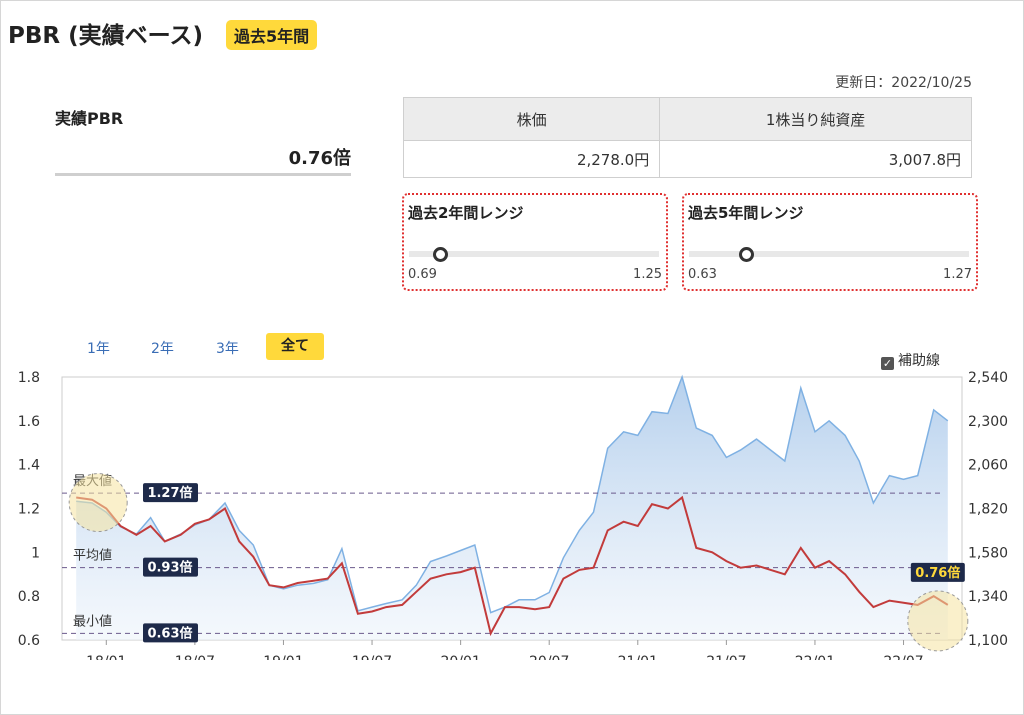 This screenshot has height=715, width=1024. I want to click on y-right-tick-label: 1,340, so click(988, 597).